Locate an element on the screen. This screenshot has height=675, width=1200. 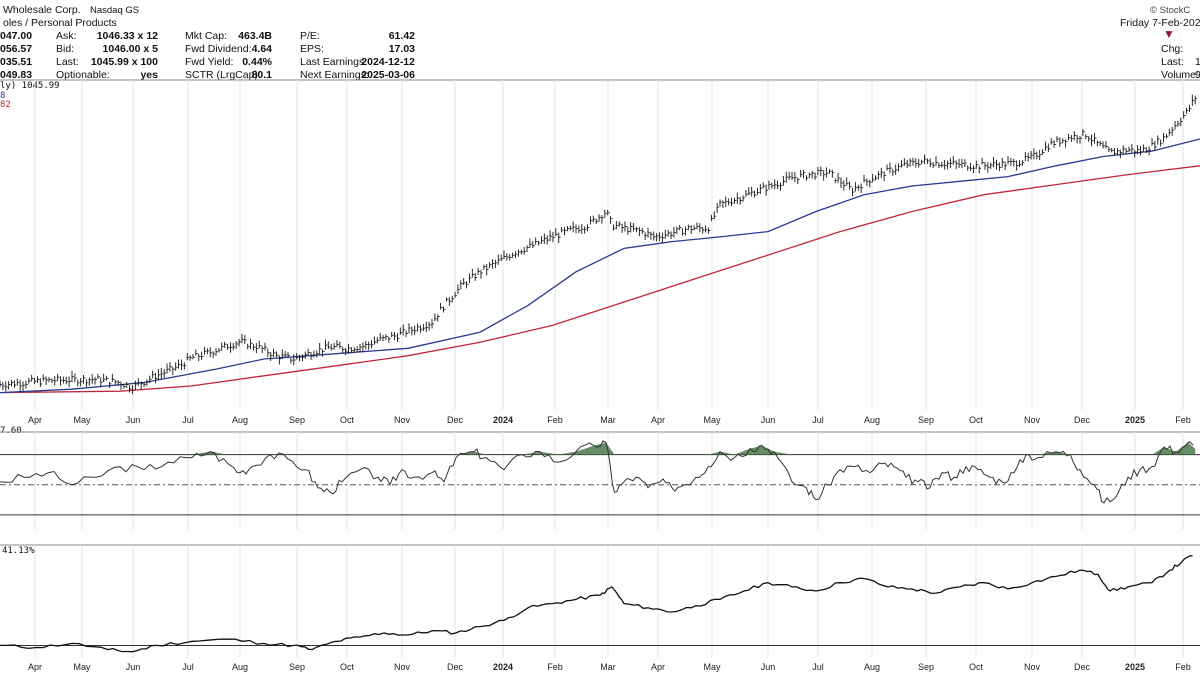
quote-left-2: 035.51 is located at coordinates (16, 62).